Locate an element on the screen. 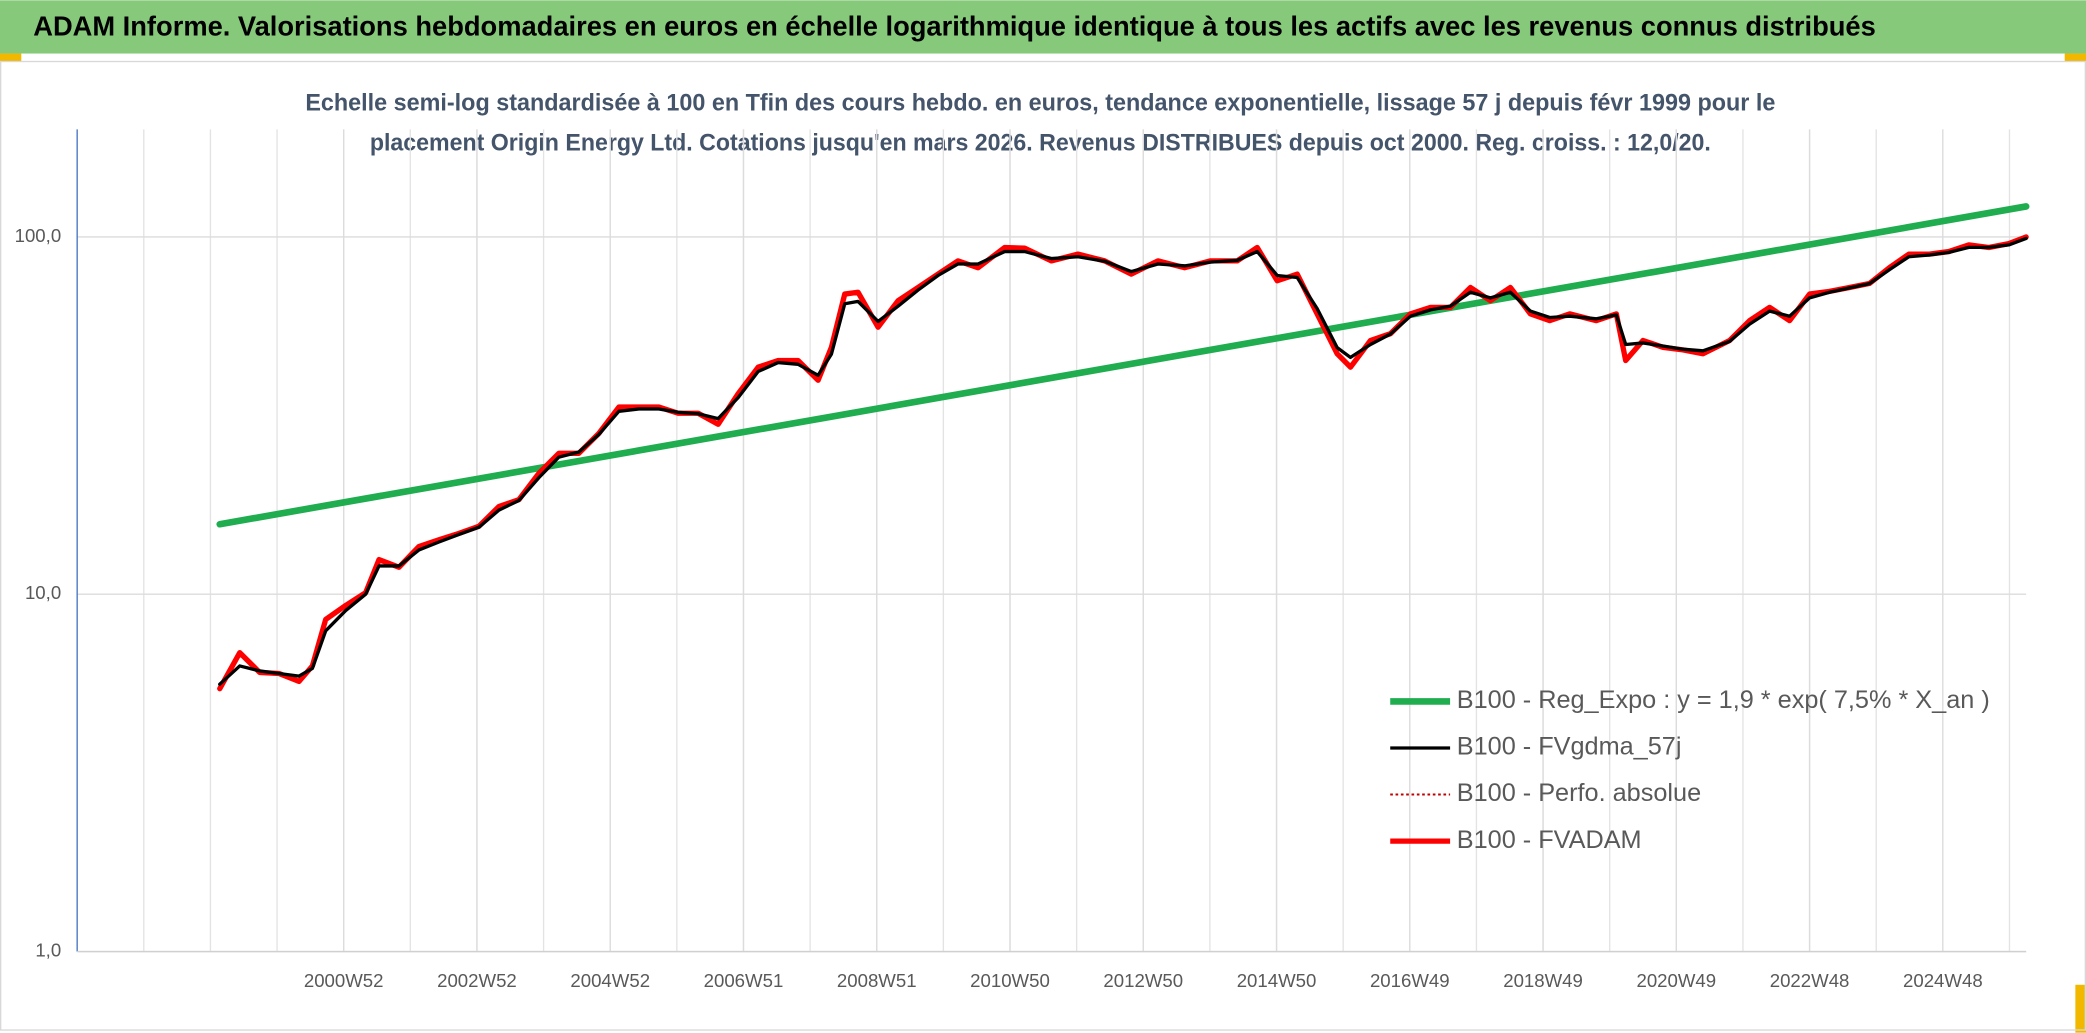 The width and height of the screenshot is (2086, 1033). y-tick-label: 1,0 is located at coordinates (48, 949).